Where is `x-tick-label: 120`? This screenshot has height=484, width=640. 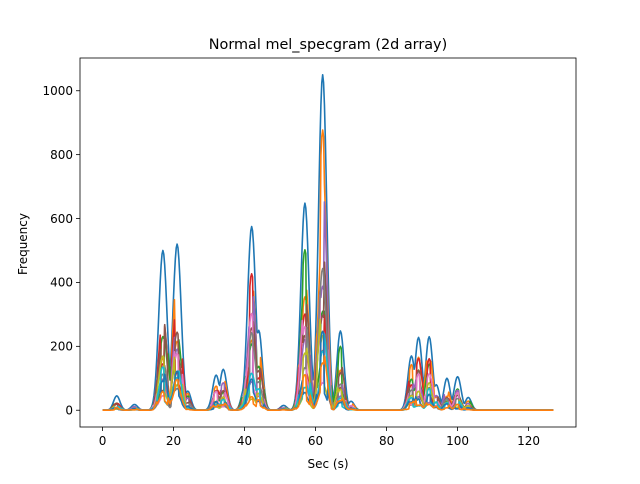 x-tick-label: 120 is located at coordinates (528, 441).